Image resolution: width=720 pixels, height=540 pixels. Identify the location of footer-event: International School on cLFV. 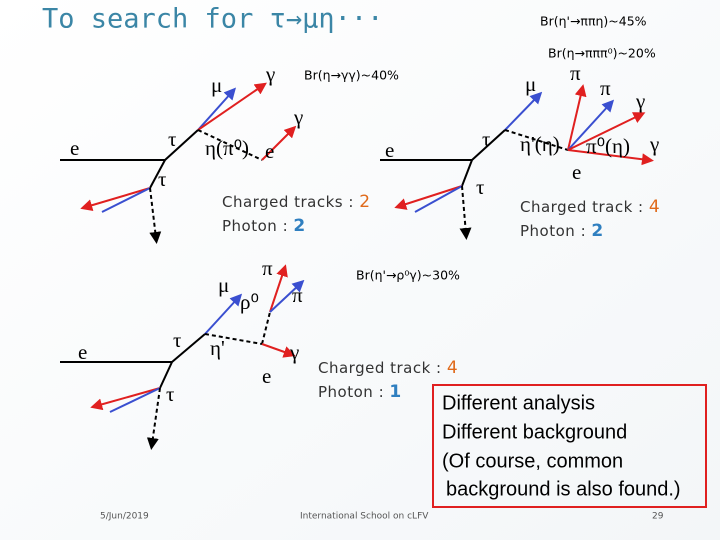
(364, 517).